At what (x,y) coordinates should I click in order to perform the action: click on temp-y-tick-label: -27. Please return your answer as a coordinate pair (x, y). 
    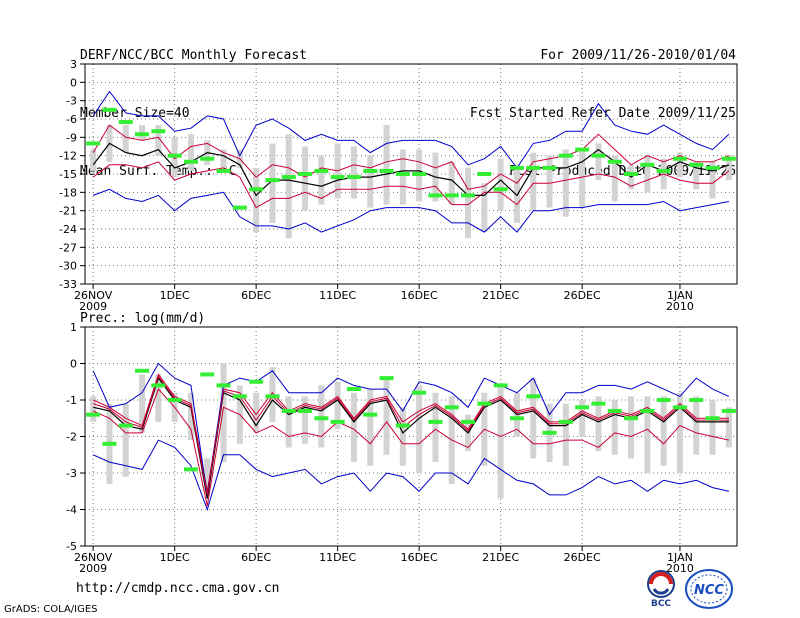
    Looking at the image, I should click on (68, 247).